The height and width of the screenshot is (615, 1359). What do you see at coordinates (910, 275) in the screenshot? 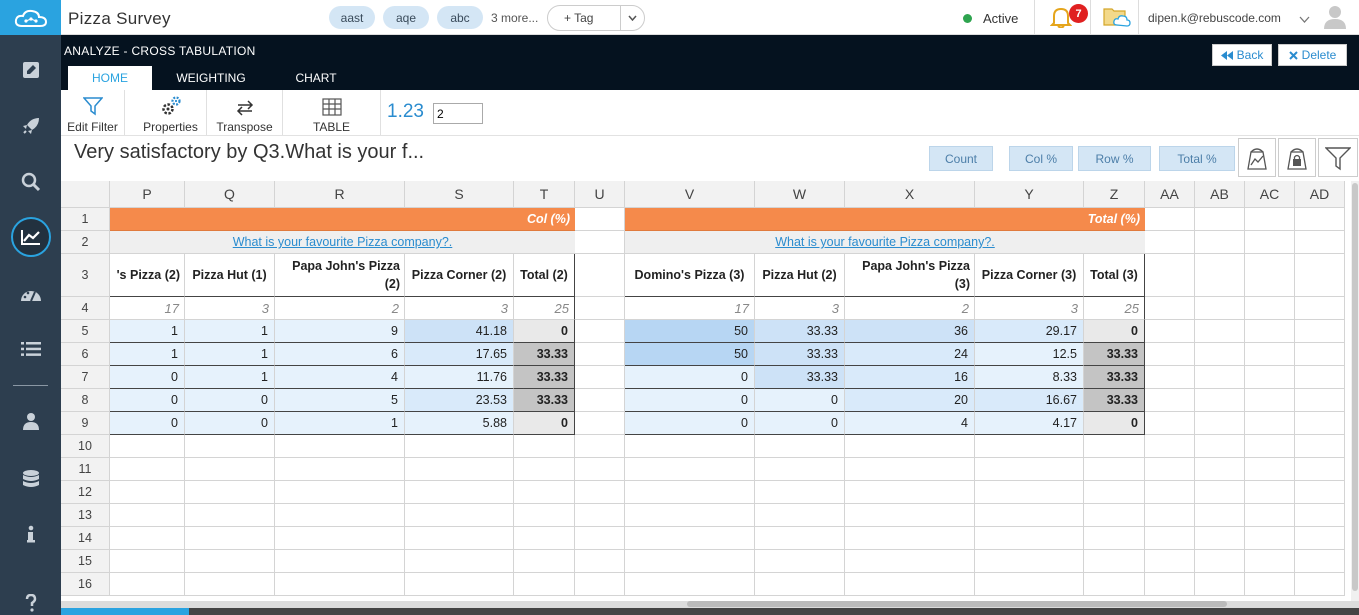
I see `column-category-header: Papa John's Pizza (3)` at bounding box center [910, 275].